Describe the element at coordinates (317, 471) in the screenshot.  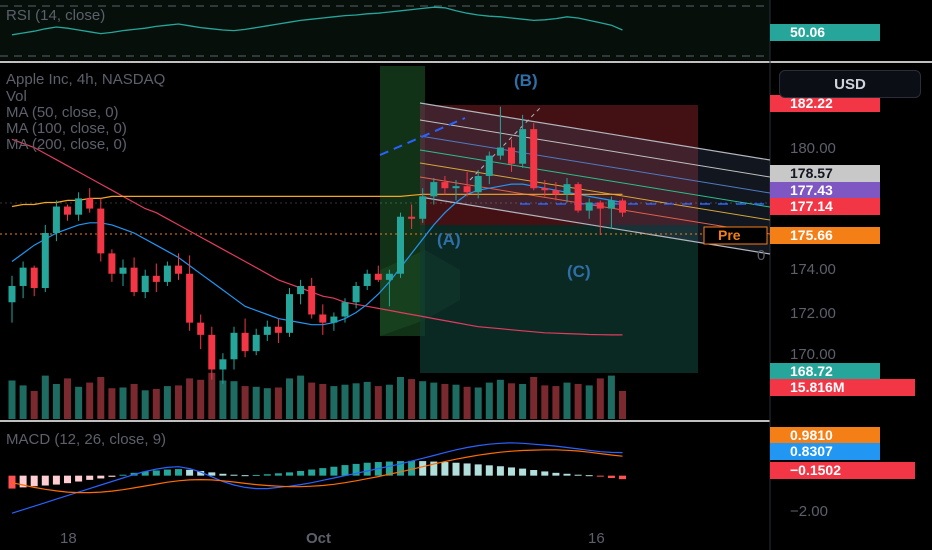
I see `signal-line` at that location.